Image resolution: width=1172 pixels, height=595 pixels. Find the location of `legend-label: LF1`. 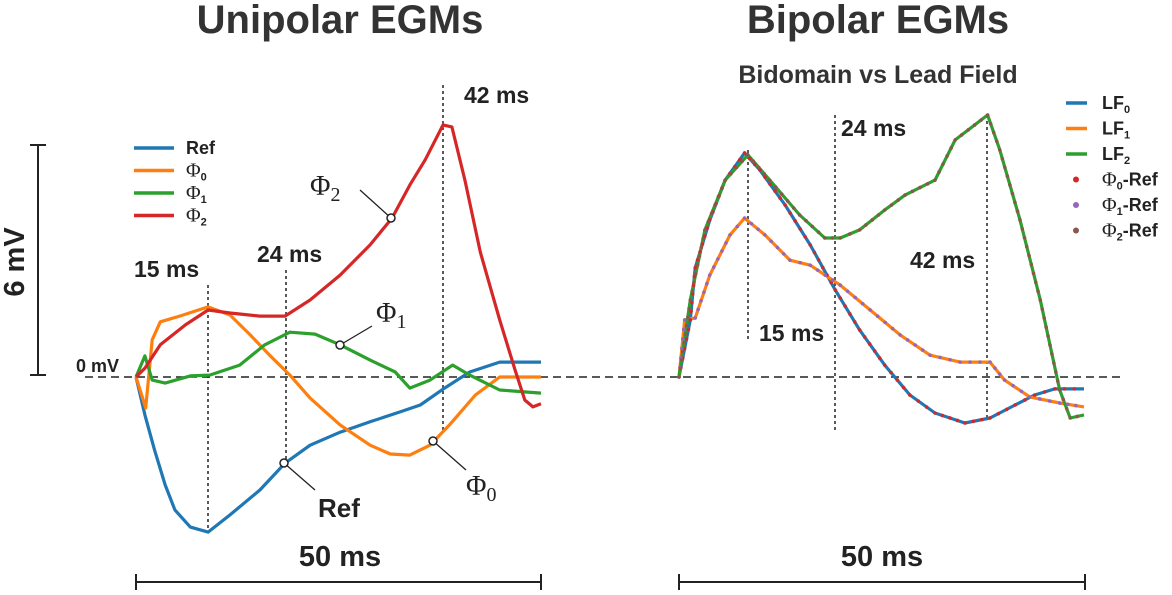

legend-label: LF1 is located at coordinates (1116, 130).